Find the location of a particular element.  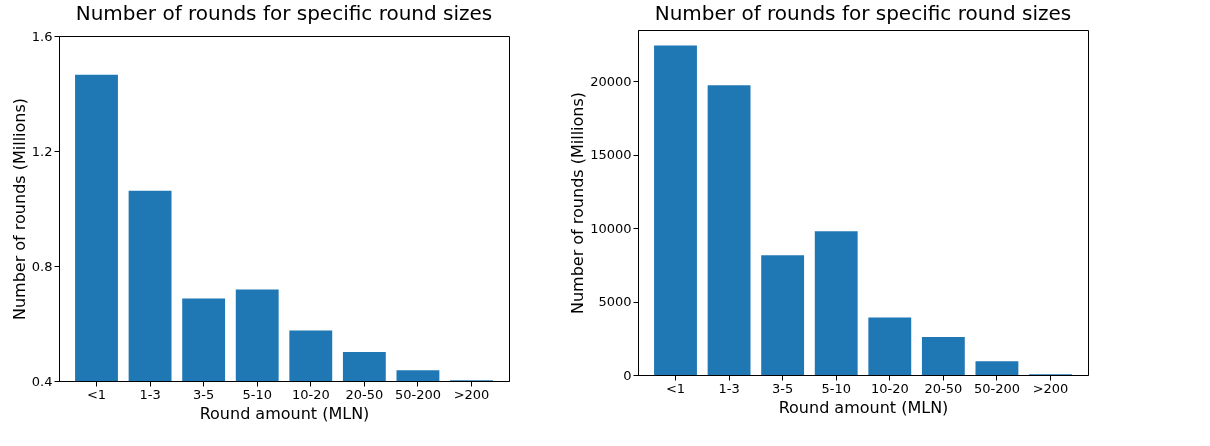

y-tick-label: 15000 is located at coordinates (611, 155).